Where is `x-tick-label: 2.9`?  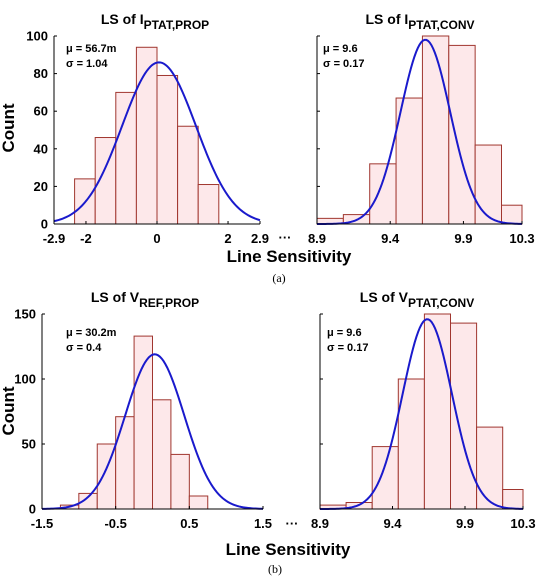 x-tick-label: 2.9 is located at coordinates (260, 238).